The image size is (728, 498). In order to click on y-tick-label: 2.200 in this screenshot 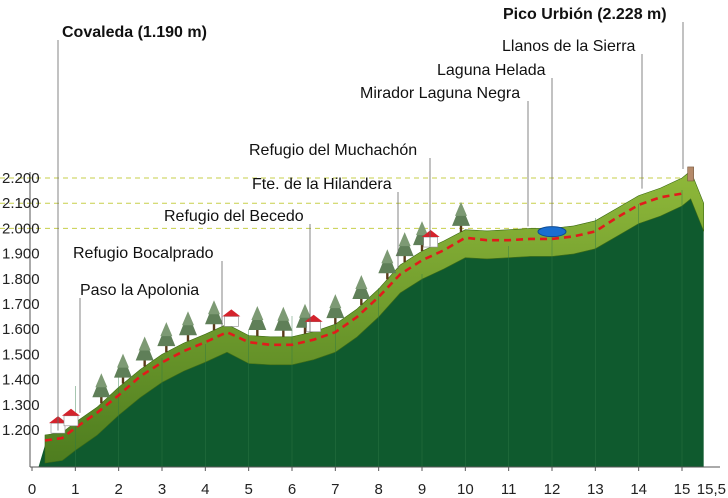, I will do `click(21, 178)`.